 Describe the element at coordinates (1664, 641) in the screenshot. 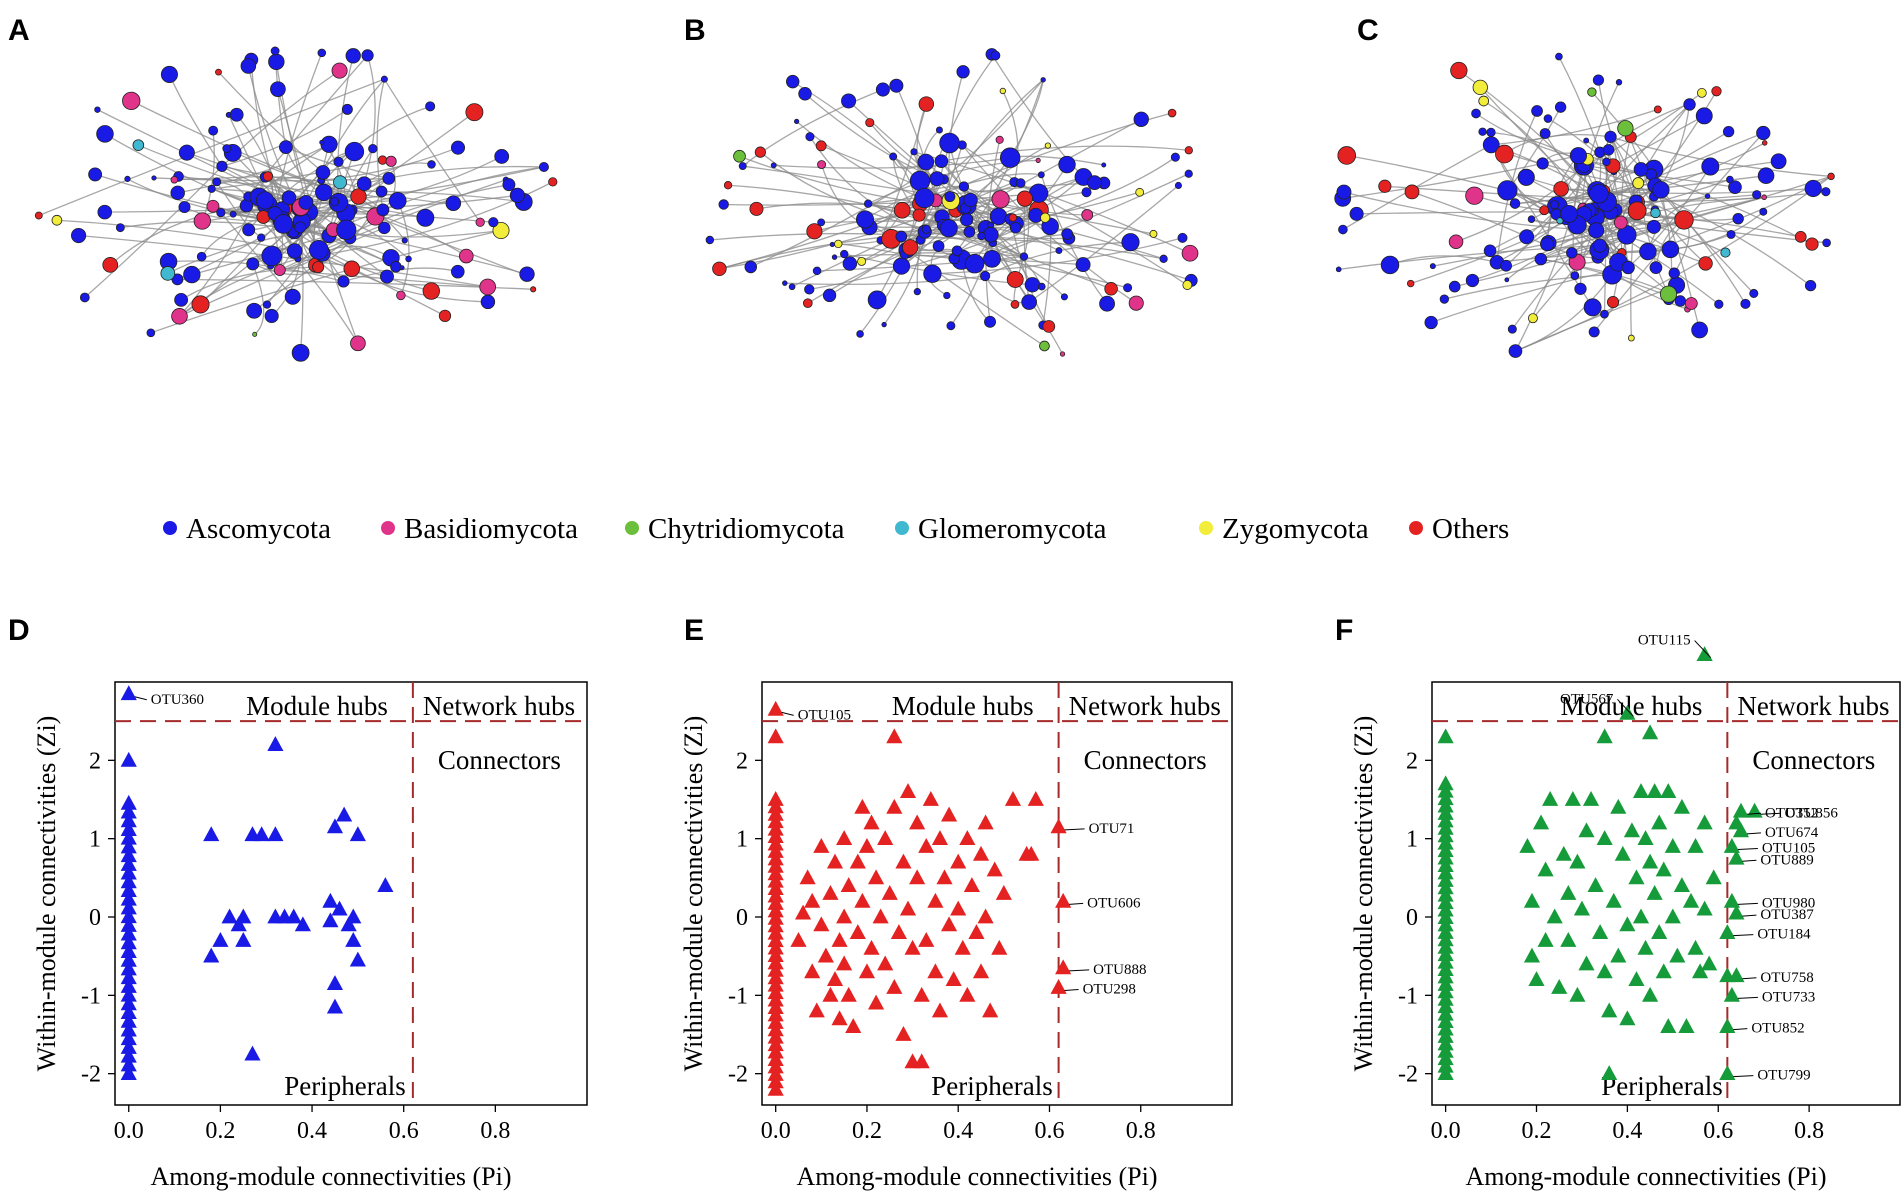

I see `otu-label: OTU115` at that location.